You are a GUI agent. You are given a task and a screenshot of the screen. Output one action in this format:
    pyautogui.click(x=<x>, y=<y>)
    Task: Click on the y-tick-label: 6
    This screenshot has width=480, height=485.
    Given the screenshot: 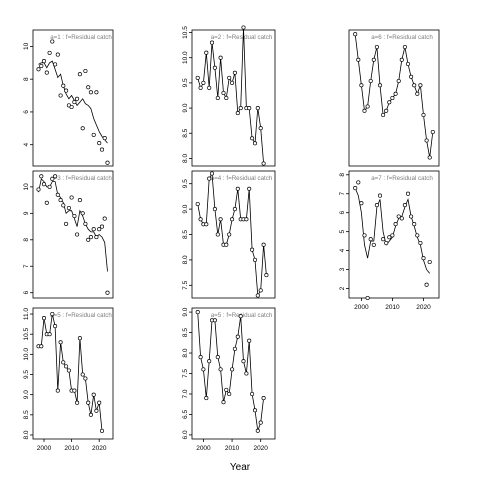 What is the action you would take?
    pyautogui.click(x=342, y=213)
    